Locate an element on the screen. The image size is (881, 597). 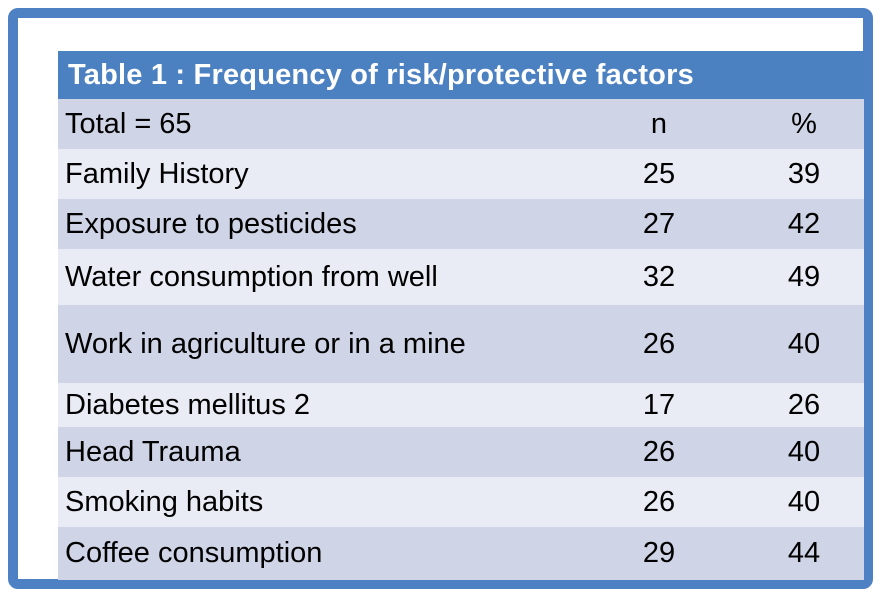
row-factor-label: Head Trauma is located at coordinates (153, 451).